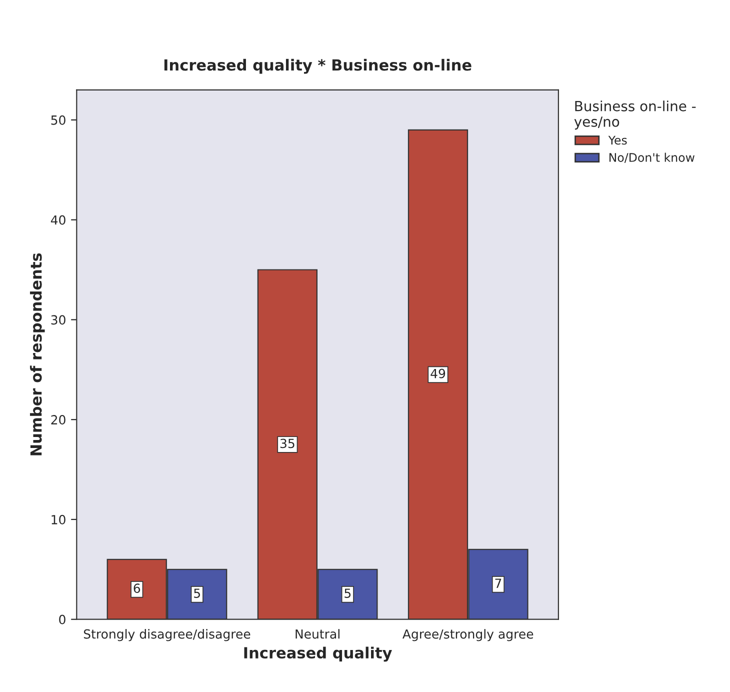 The width and height of the screenshot is (730, 692). What do you see at coordinates (58, 120) in the screenshot?
I see `y-tick-label: 50` at bounding box center [58, 120].